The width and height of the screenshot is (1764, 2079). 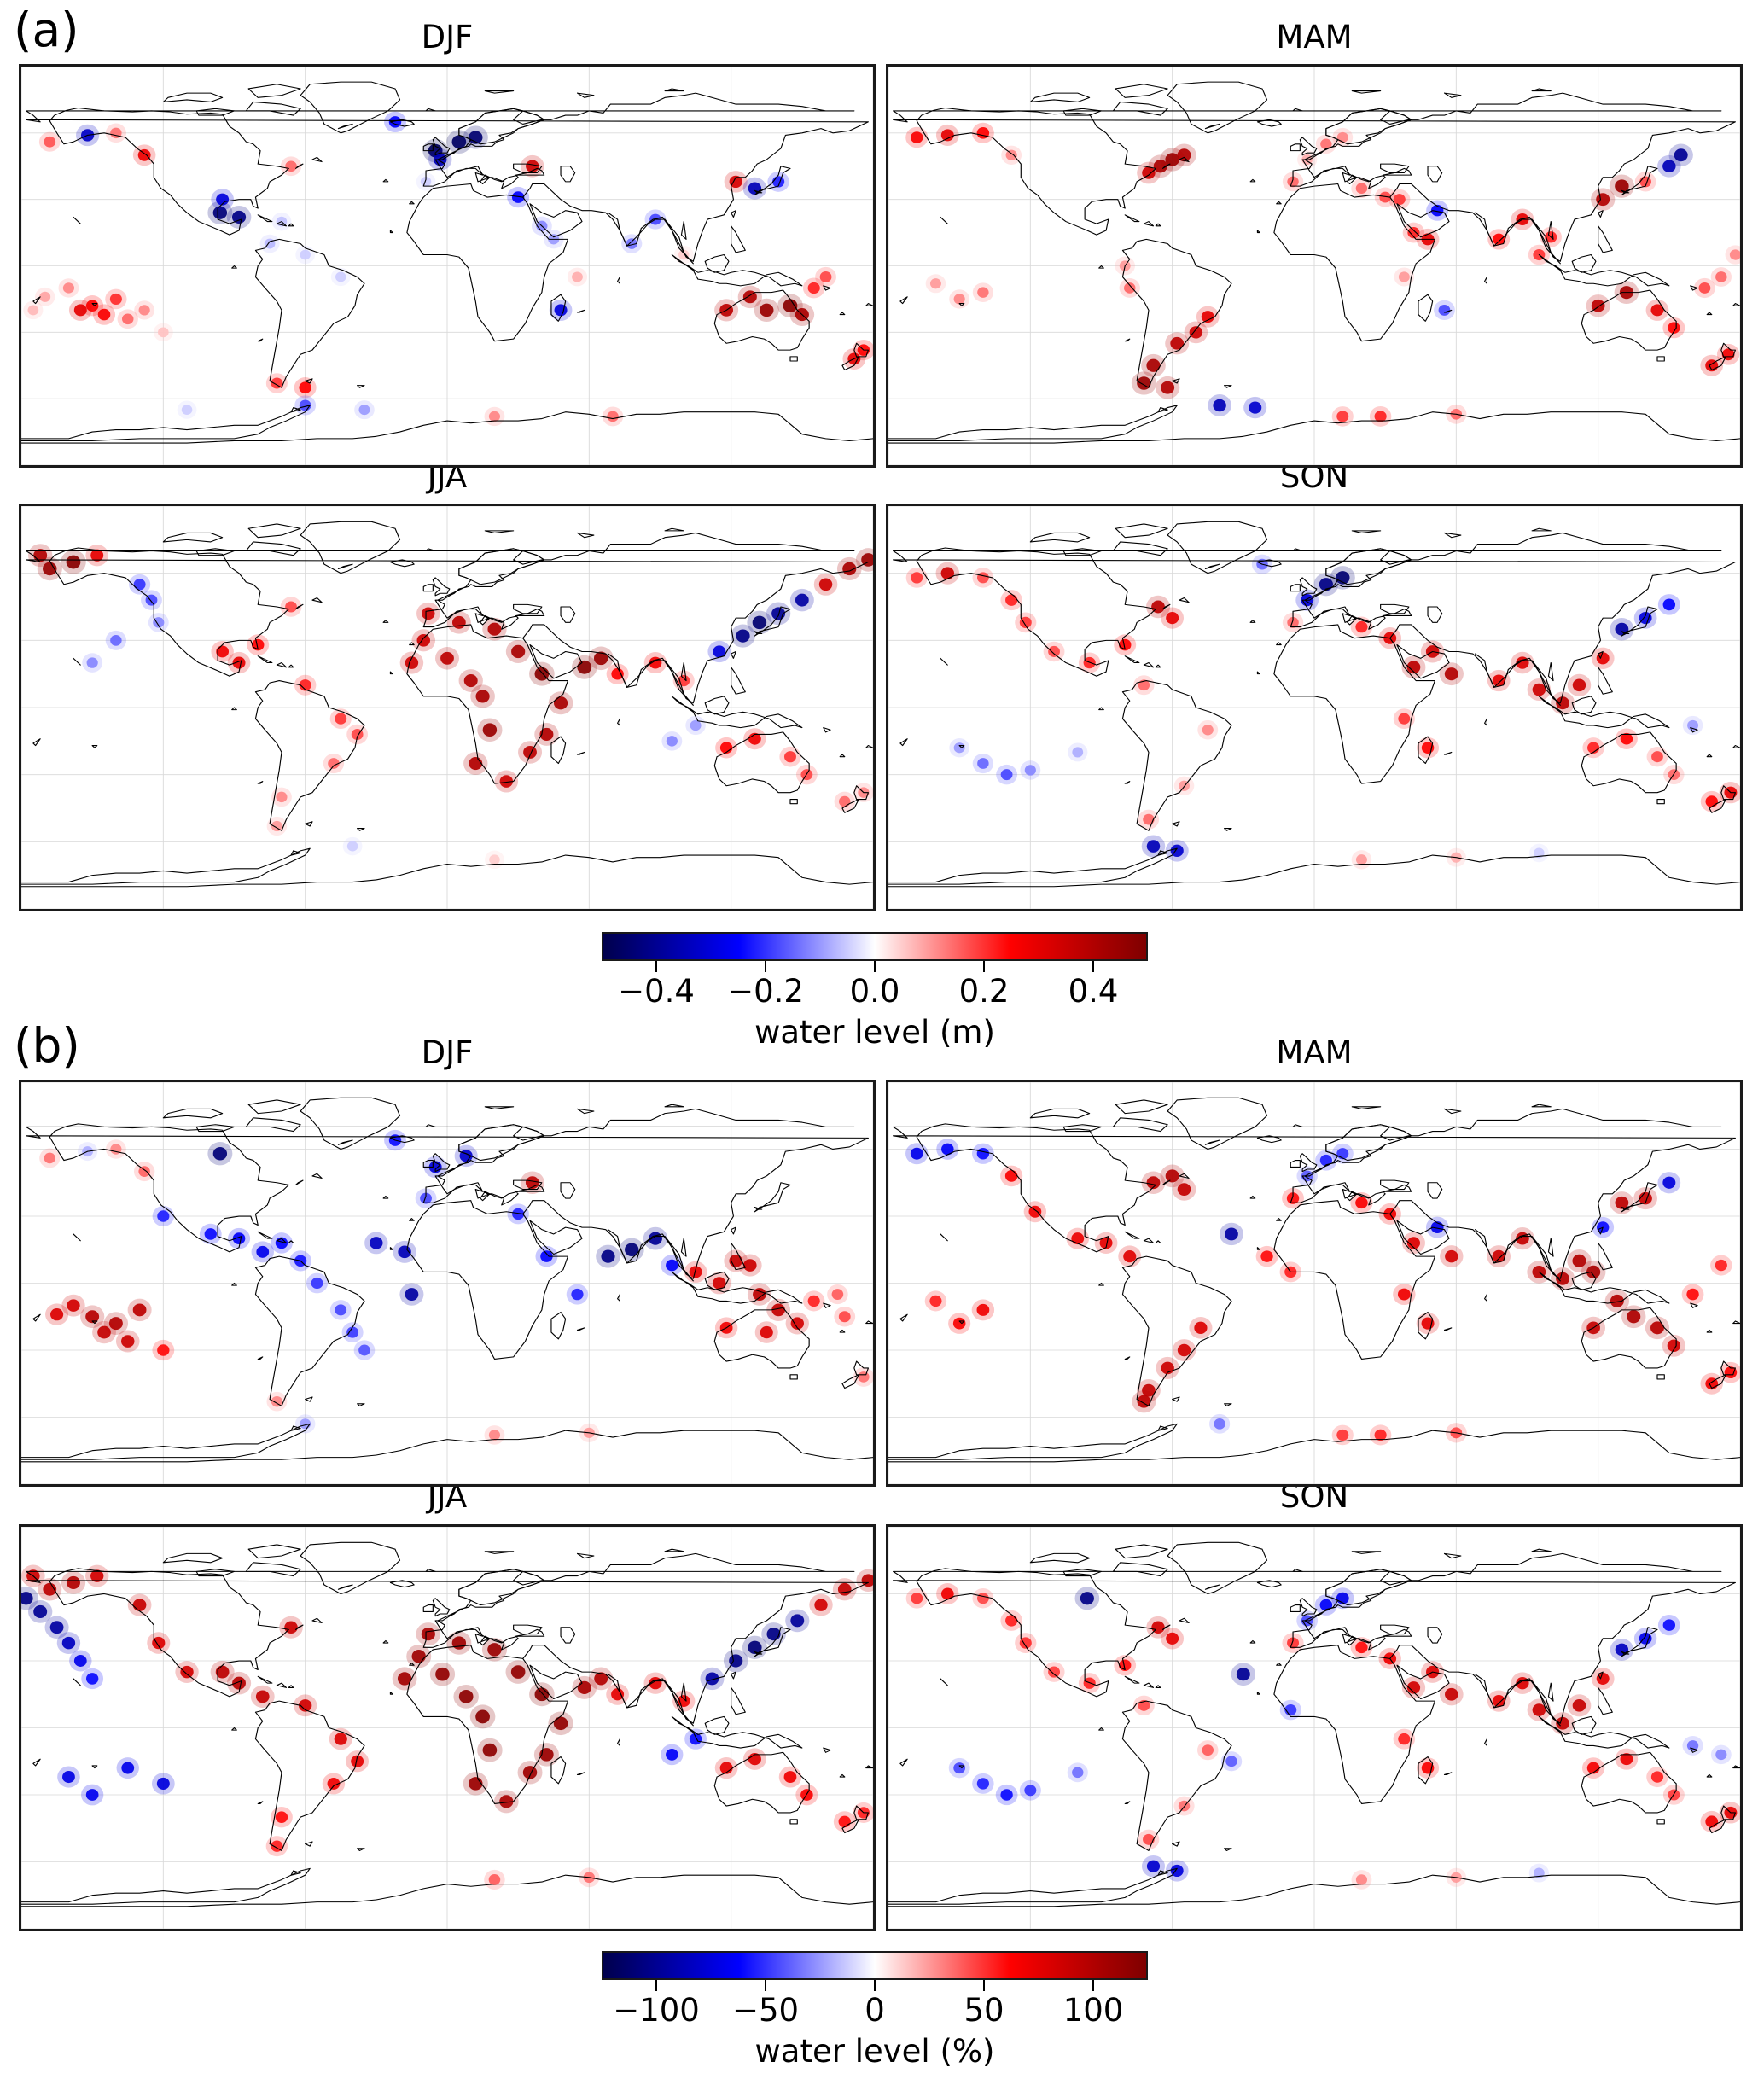 I want to click on map-b-mam, so click(x=1315, y=1283).